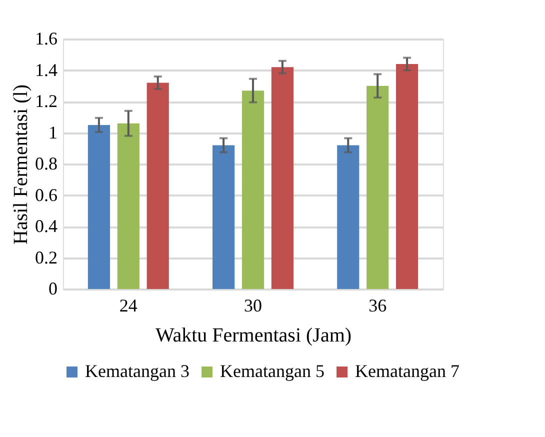  I want to click on x-tick-label: 24, so click(128, 306).